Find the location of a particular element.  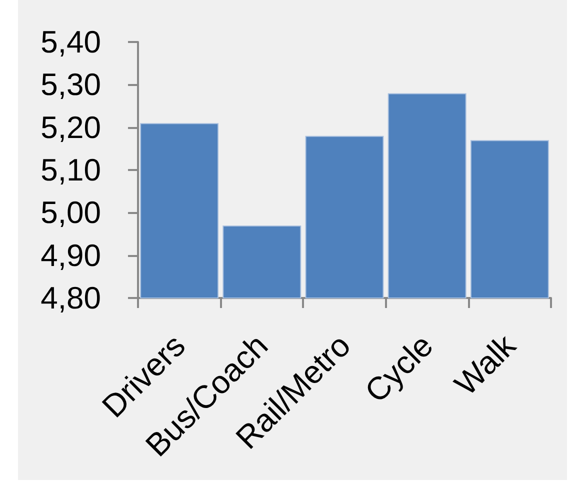

y-tick-label: 4,90 is located at coordinates (70, 255).